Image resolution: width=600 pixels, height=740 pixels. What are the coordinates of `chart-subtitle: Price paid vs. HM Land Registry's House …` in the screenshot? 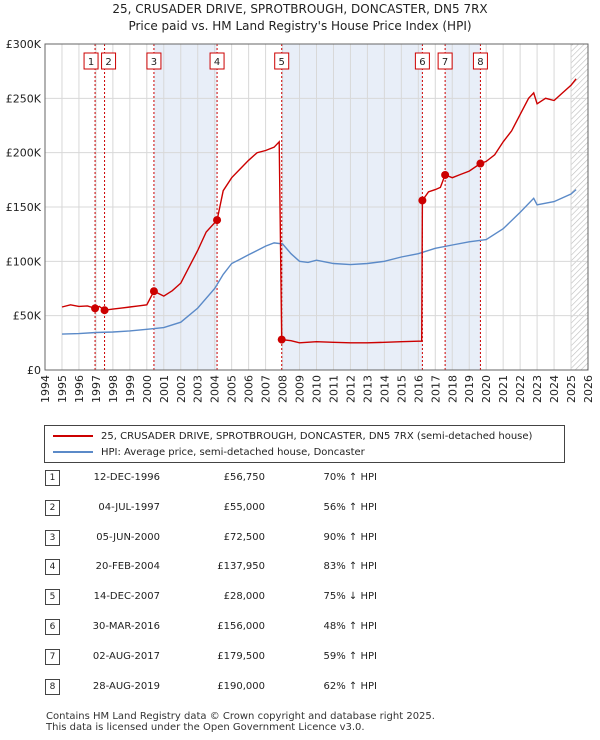 It's located at (300, 26).